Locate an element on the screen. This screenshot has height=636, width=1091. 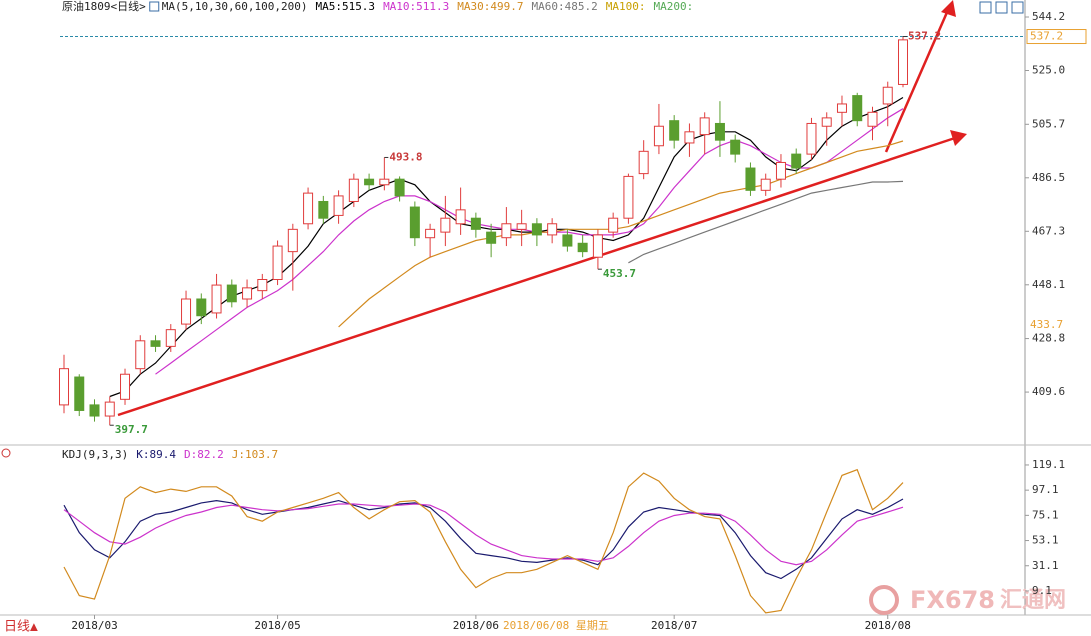
watermark: FX678 is located at coordinates (952, 600).